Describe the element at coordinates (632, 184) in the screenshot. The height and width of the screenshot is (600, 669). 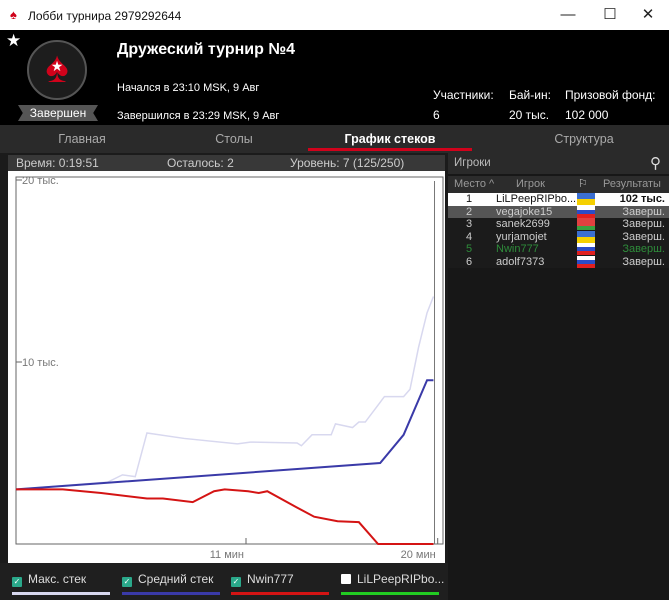
I see `column-results: Результаты` at that location.